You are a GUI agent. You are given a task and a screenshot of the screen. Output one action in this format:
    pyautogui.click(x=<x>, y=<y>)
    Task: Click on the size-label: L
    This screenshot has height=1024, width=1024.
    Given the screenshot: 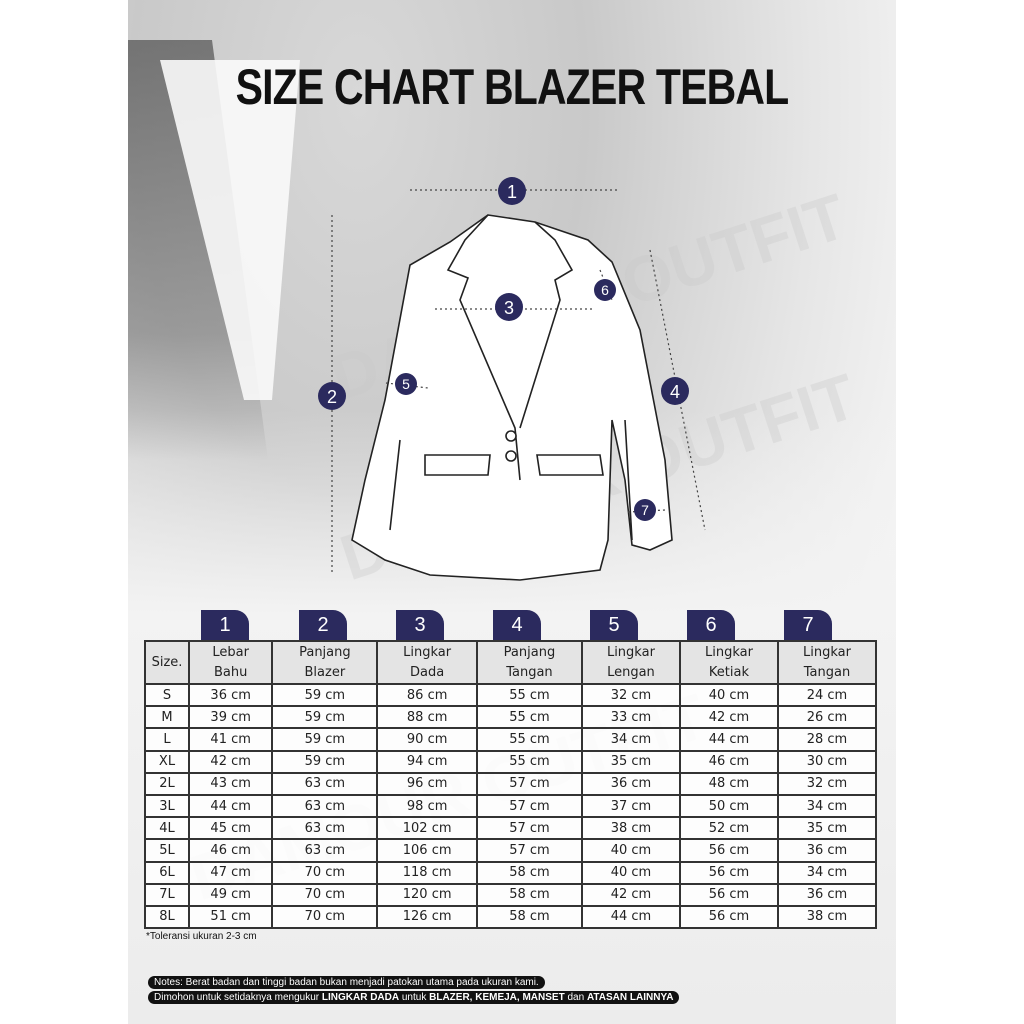 What is the action you would take?
    pyautogui.click(x=167, y=739)
    